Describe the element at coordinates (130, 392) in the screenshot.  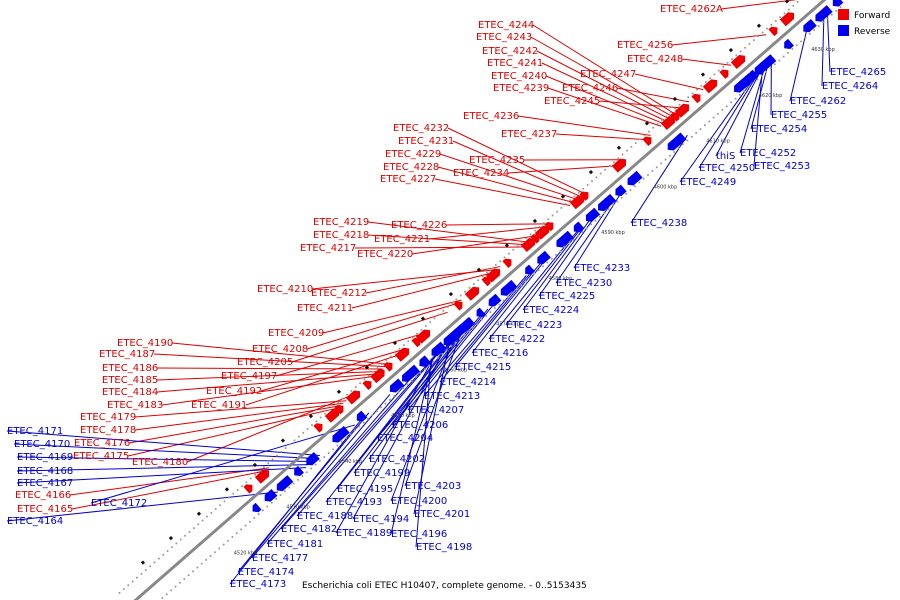
I see `forward-gene-label: ETEC_4184` at that location.